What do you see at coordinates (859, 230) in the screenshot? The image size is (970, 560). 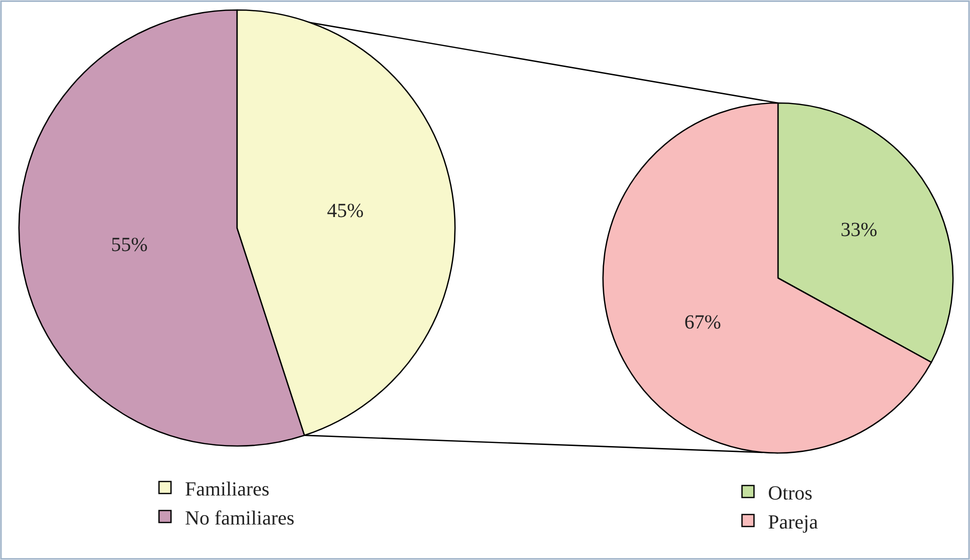 I see `data-label: 33%` at bounding box center [859, 230].